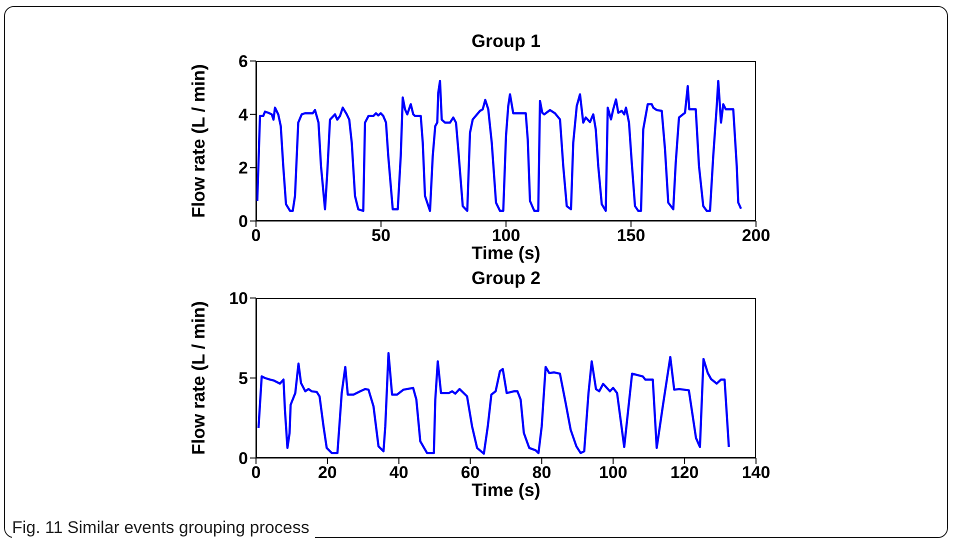 The image size is (956, 547). I want to click on x-tick-label: 80, so click(542, 472).